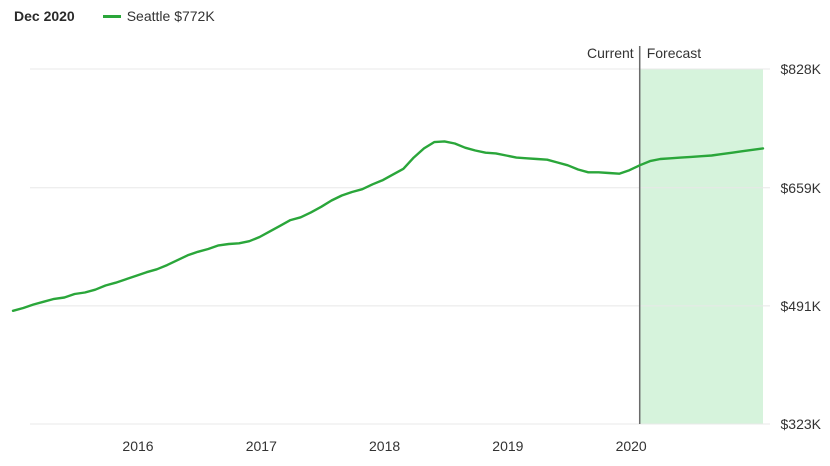  What do you see at coordinates (44, 16) in the screenshot?
I see `legend-date: Dec 2020` at bounding box center [44, 16].